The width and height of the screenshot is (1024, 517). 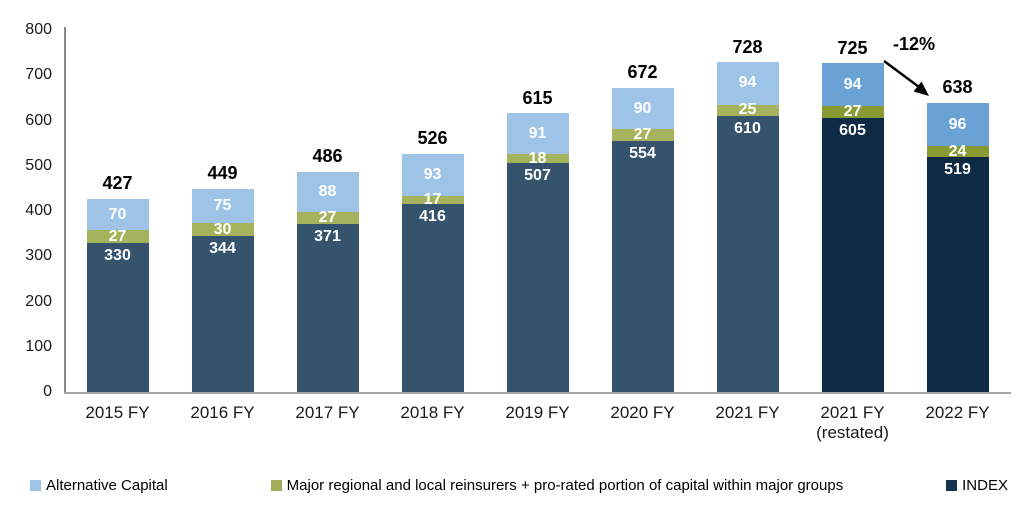 I want to click on x-axis-label: 2017 FY, so click(x=327, y=412).